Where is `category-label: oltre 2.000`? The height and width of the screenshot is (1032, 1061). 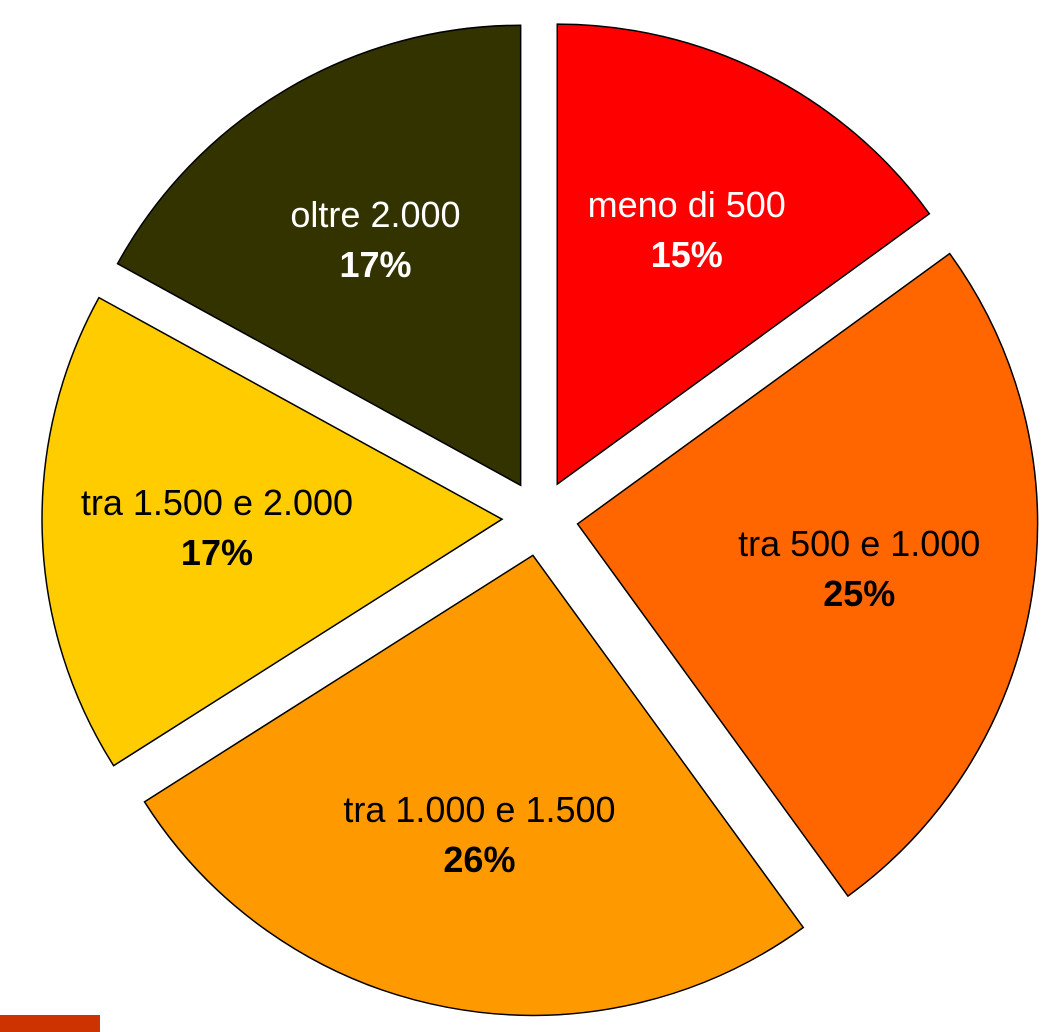
category-label: oltre 2.000 is located at coordinates (375, 214).